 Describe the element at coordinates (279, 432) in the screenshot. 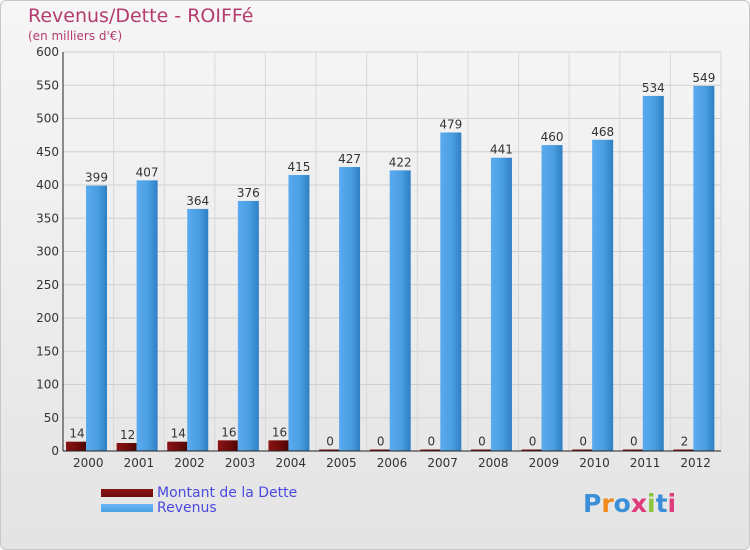

I see `data-label-debt-2004: 16` at that location.